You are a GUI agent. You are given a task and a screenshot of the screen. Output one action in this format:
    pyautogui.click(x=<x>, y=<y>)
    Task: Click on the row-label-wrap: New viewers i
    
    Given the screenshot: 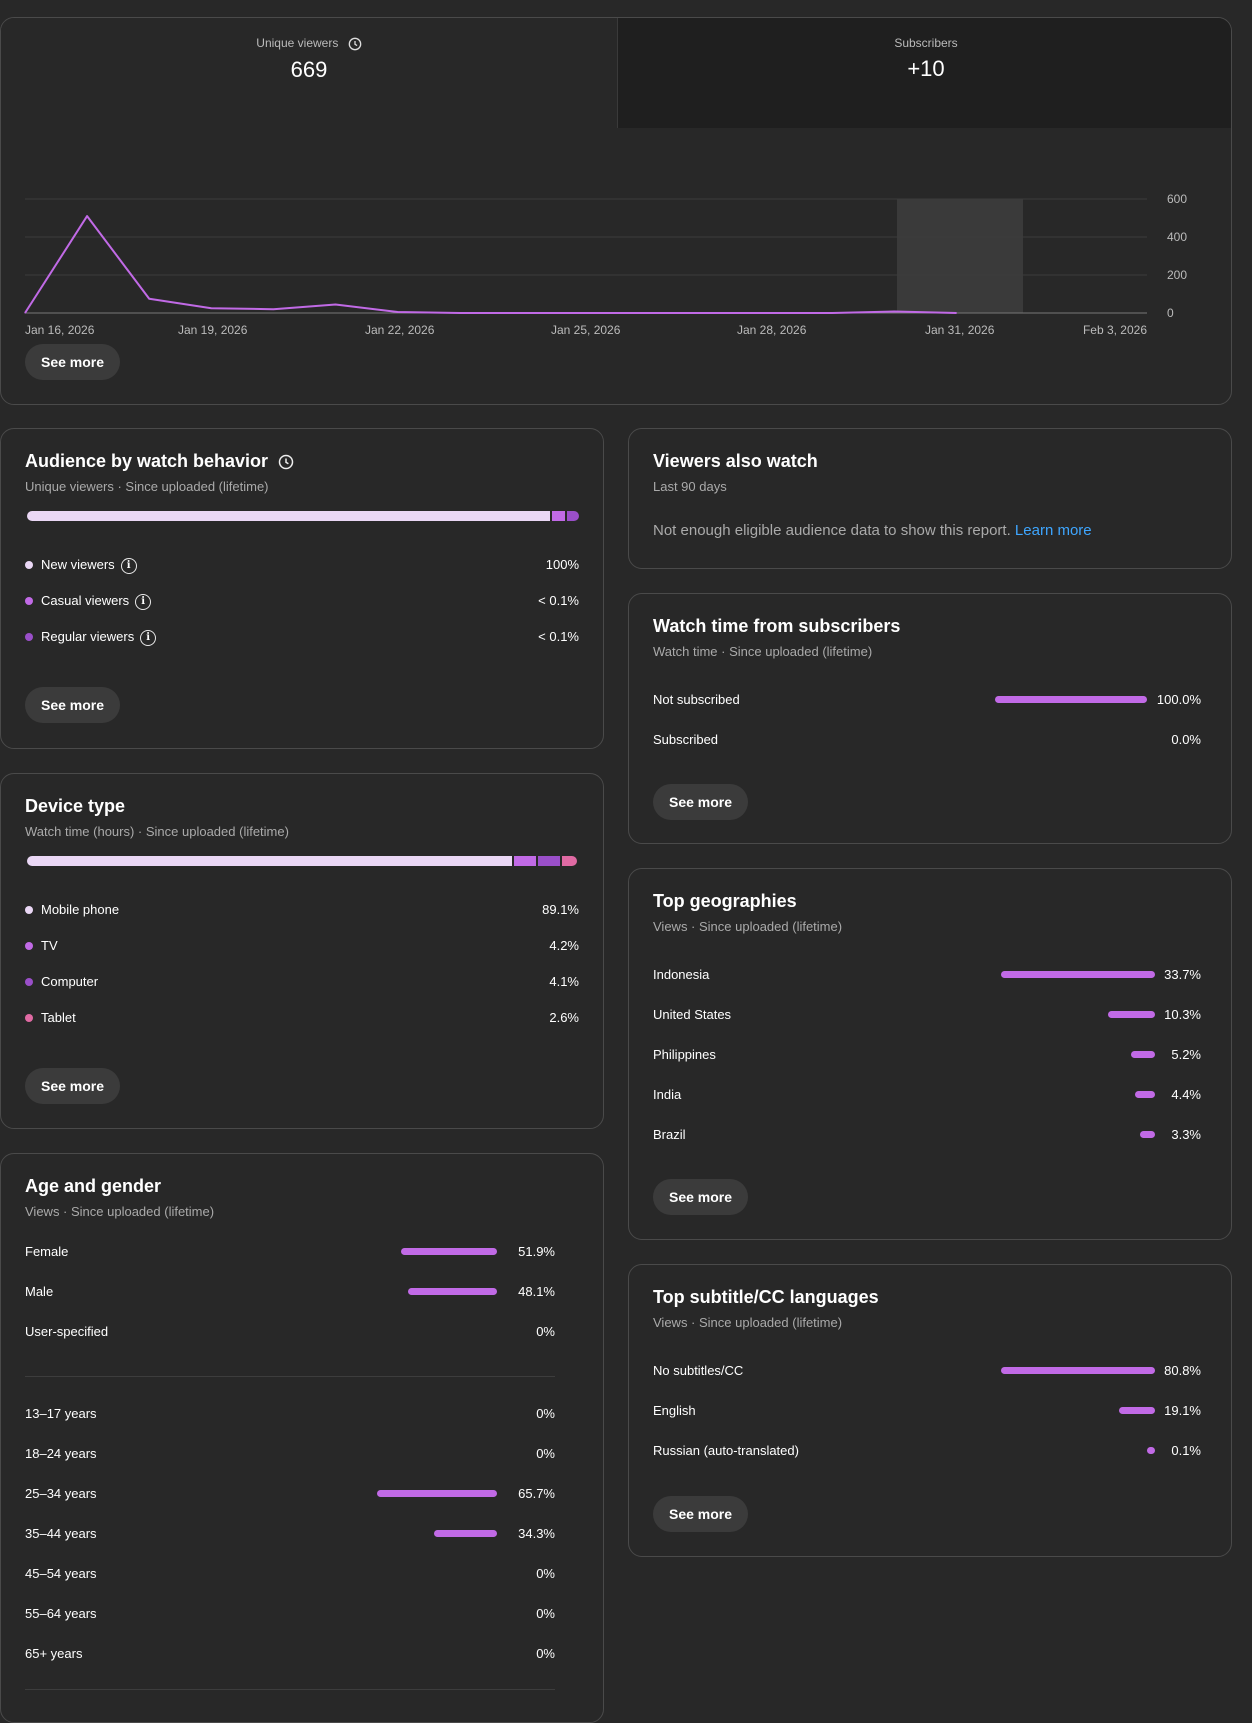 What is the action you would take?
    pyautogui.click(x=89, y=565)
    